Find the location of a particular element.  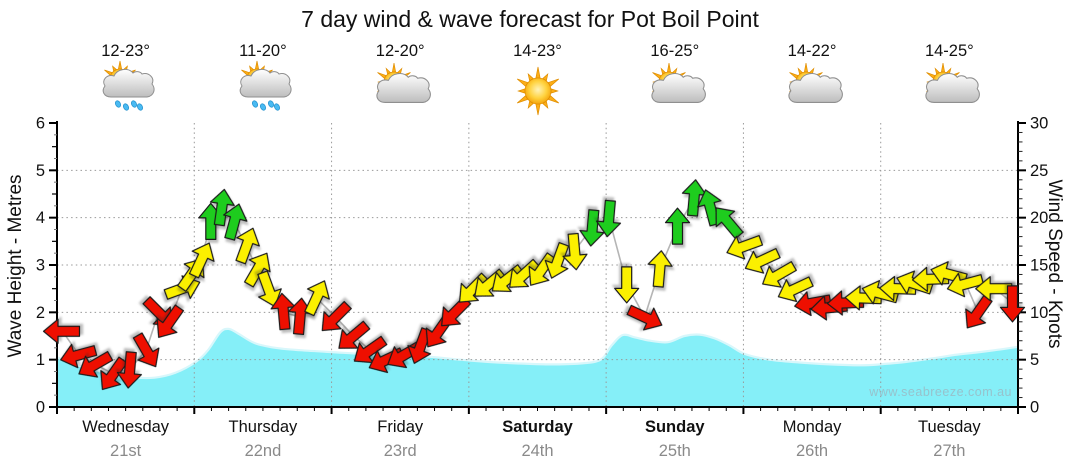

day-temperature: 12-20° is located at coordinates (400, 51).